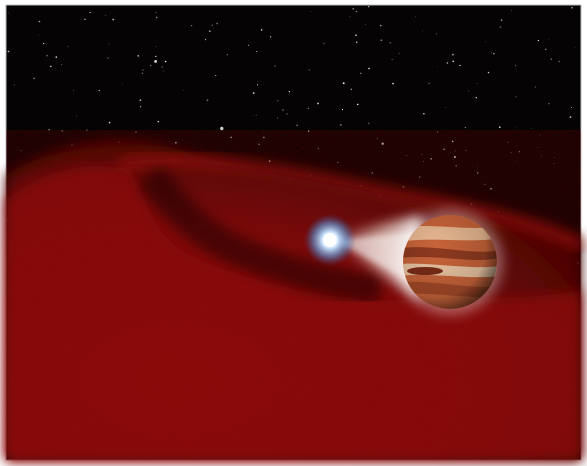 This screenshot has width=587, height=466. What do you see at coordinates (450, 262) in the screenshot?
I see `planet` at bounding box center [450, 262].